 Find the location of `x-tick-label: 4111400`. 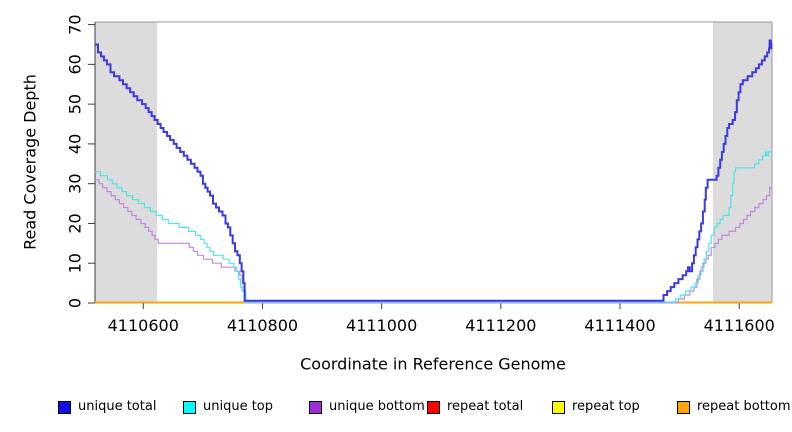

x-tick-label: 4111400 is located at coordinates (619, 325).